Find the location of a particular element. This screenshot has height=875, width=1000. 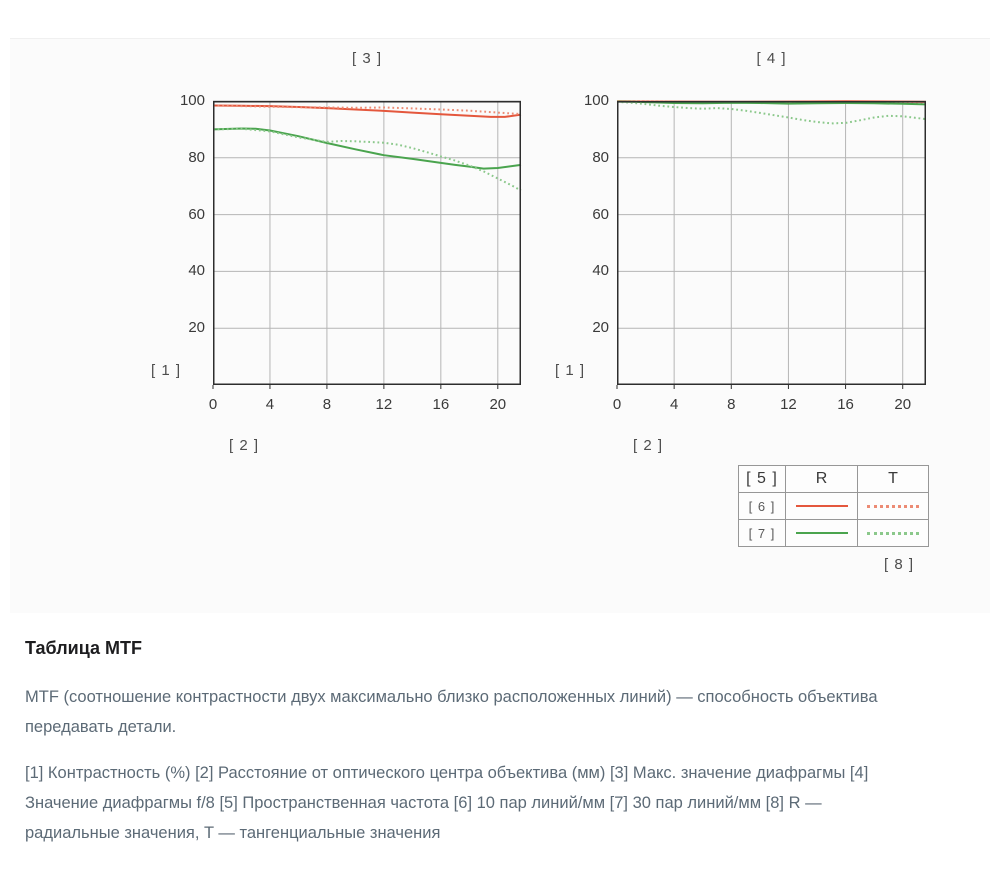

legend-header-row: [ 5 ] R T is located at coordinates (833, 479).